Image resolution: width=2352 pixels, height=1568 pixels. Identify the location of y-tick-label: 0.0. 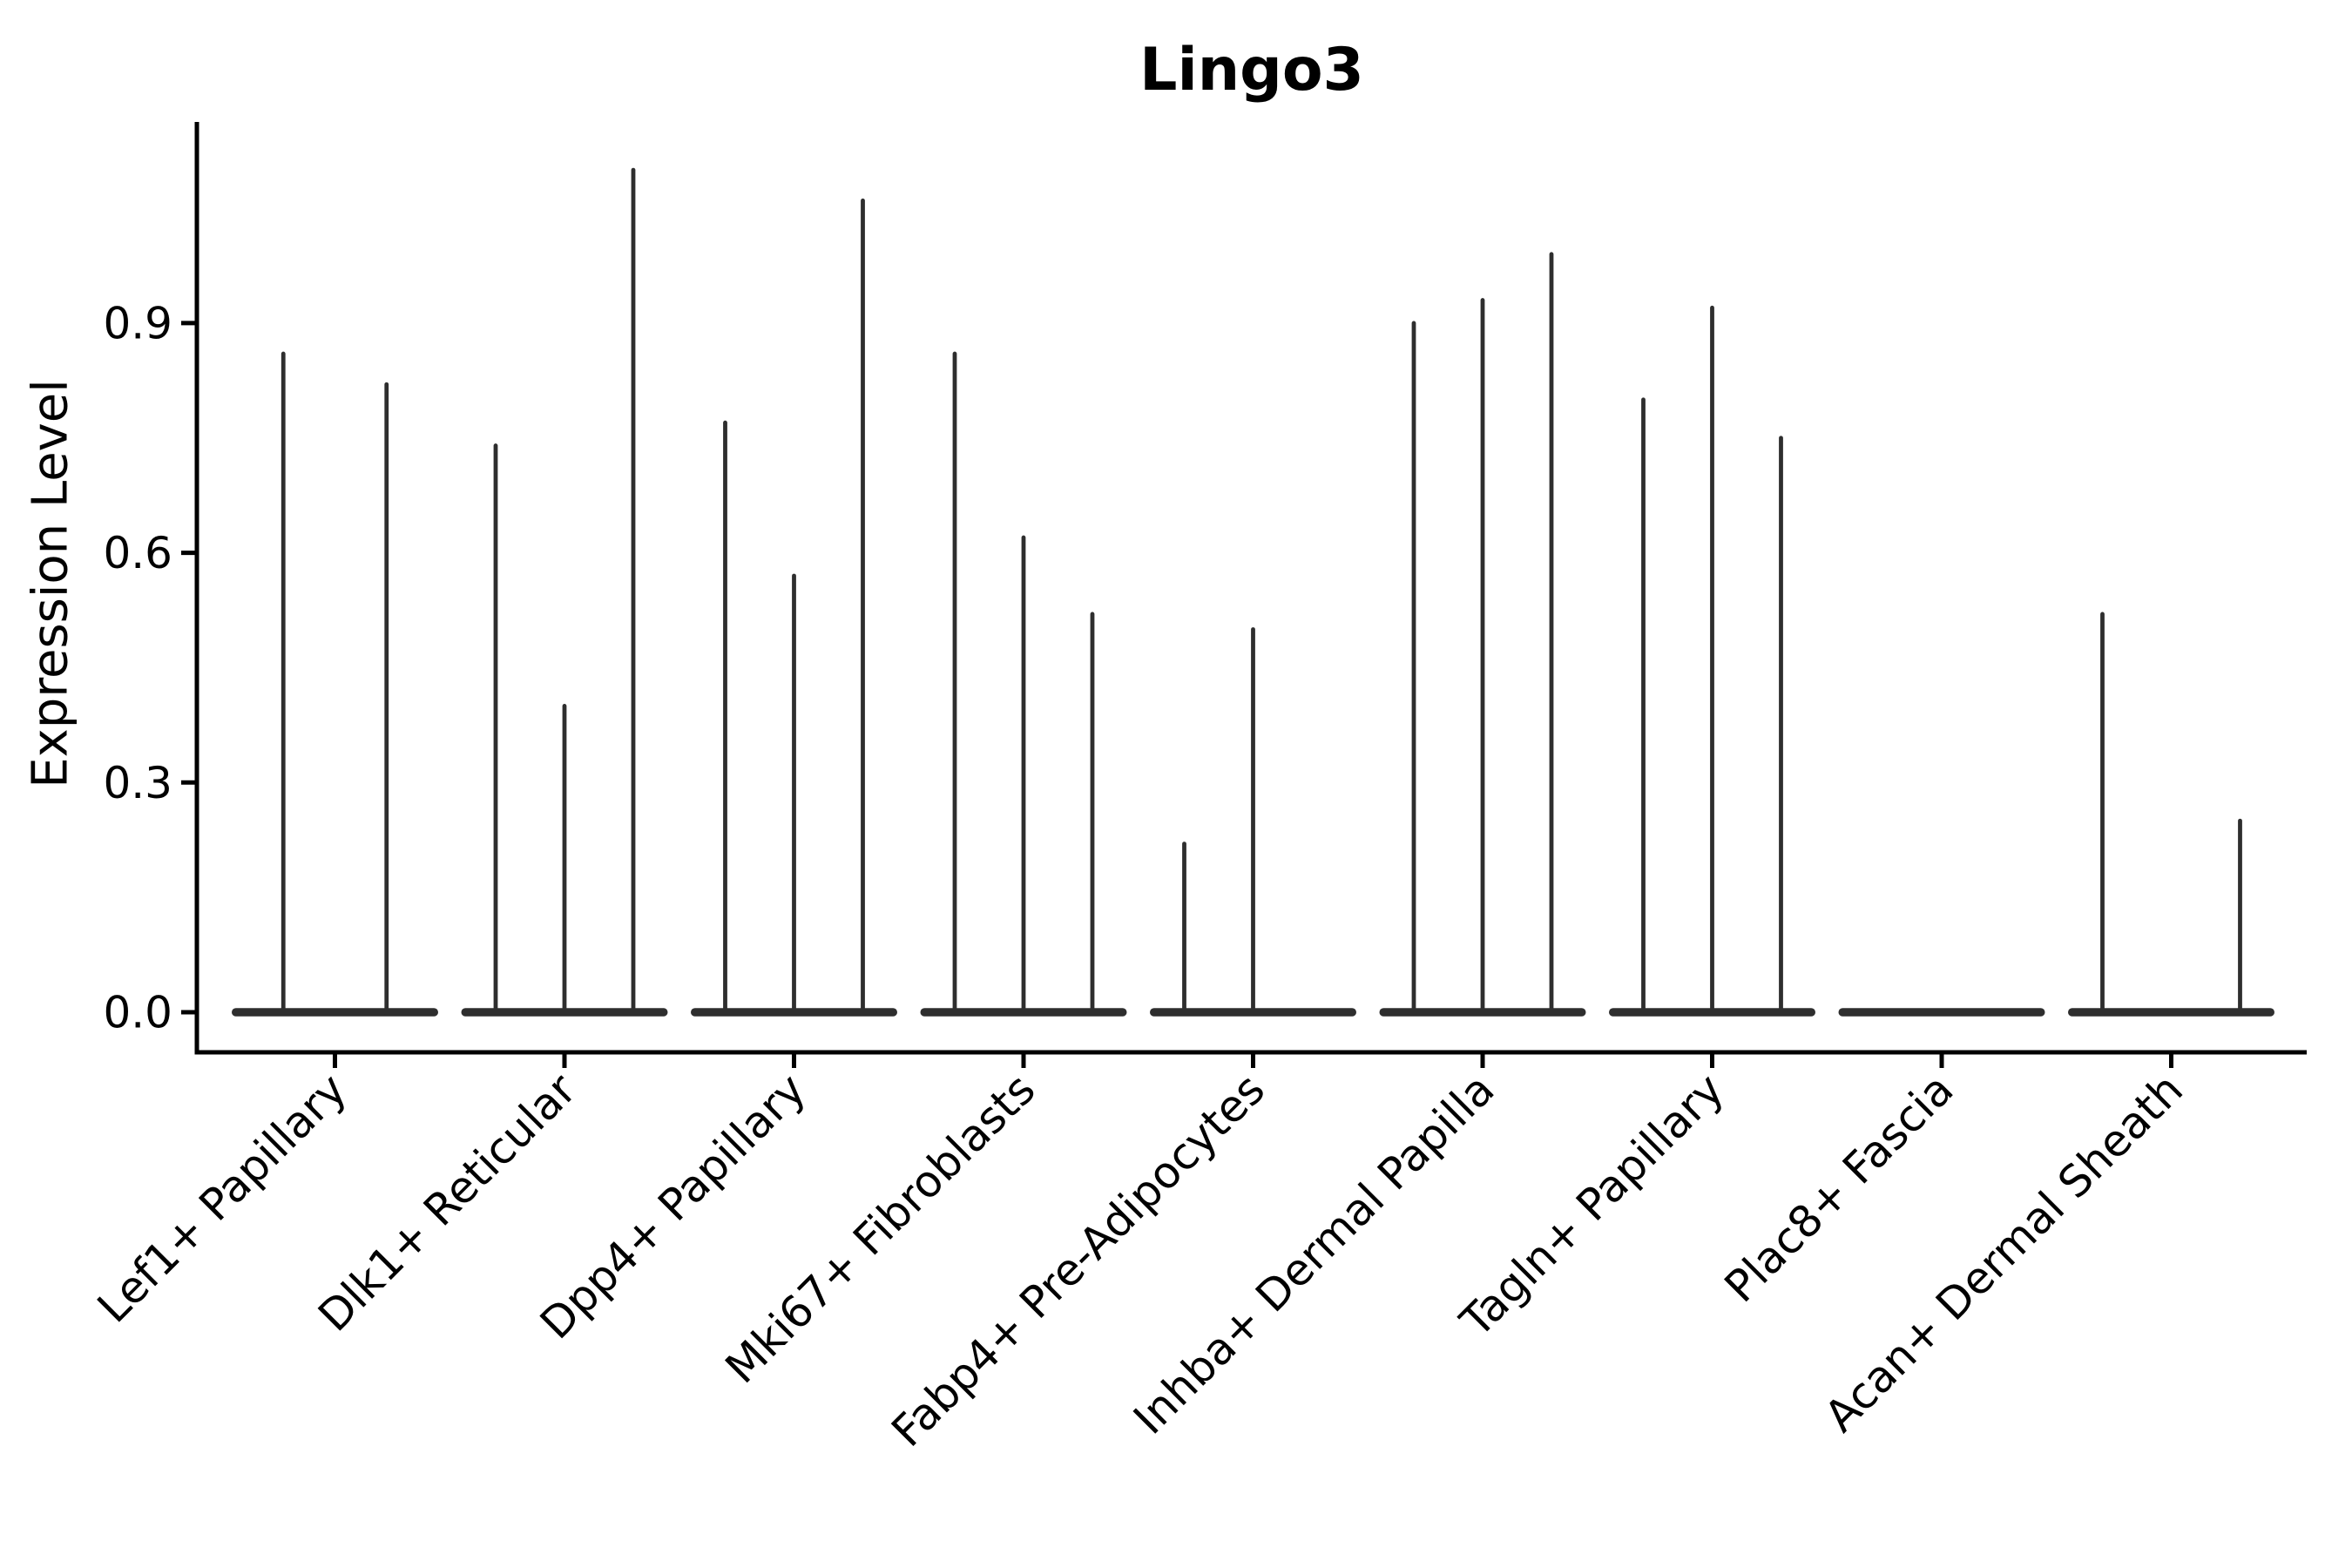
(137, 1013).